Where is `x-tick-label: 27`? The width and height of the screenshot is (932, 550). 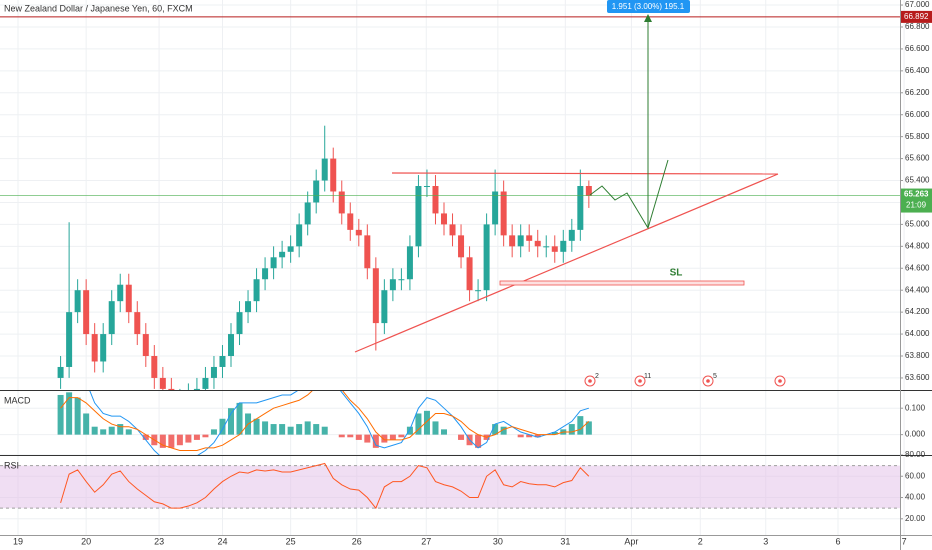
x-tick-label: 27 is located at coordinates (426, 541).